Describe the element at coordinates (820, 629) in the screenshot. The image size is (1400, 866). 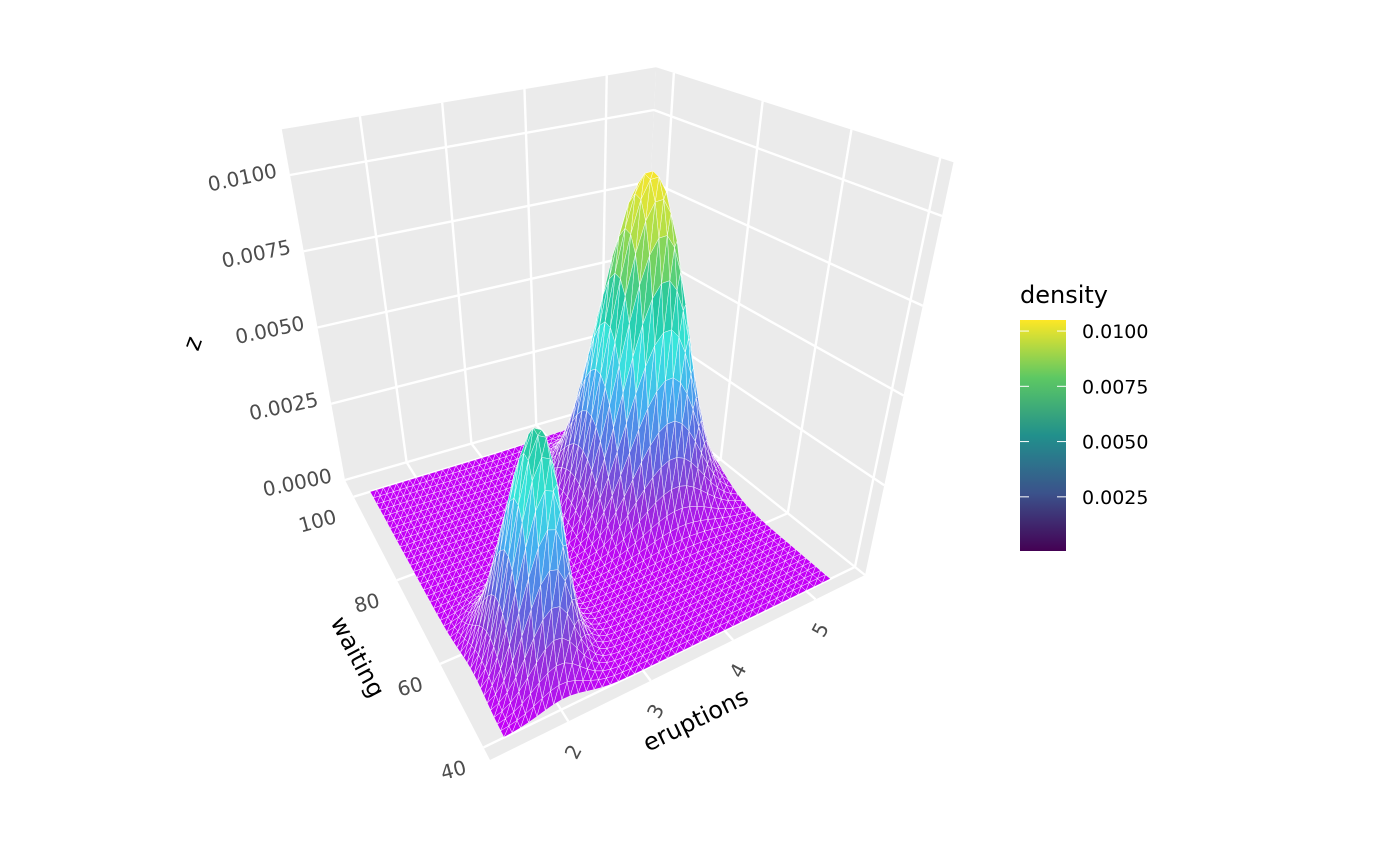
I see `x-tick-label: 5` at that location.